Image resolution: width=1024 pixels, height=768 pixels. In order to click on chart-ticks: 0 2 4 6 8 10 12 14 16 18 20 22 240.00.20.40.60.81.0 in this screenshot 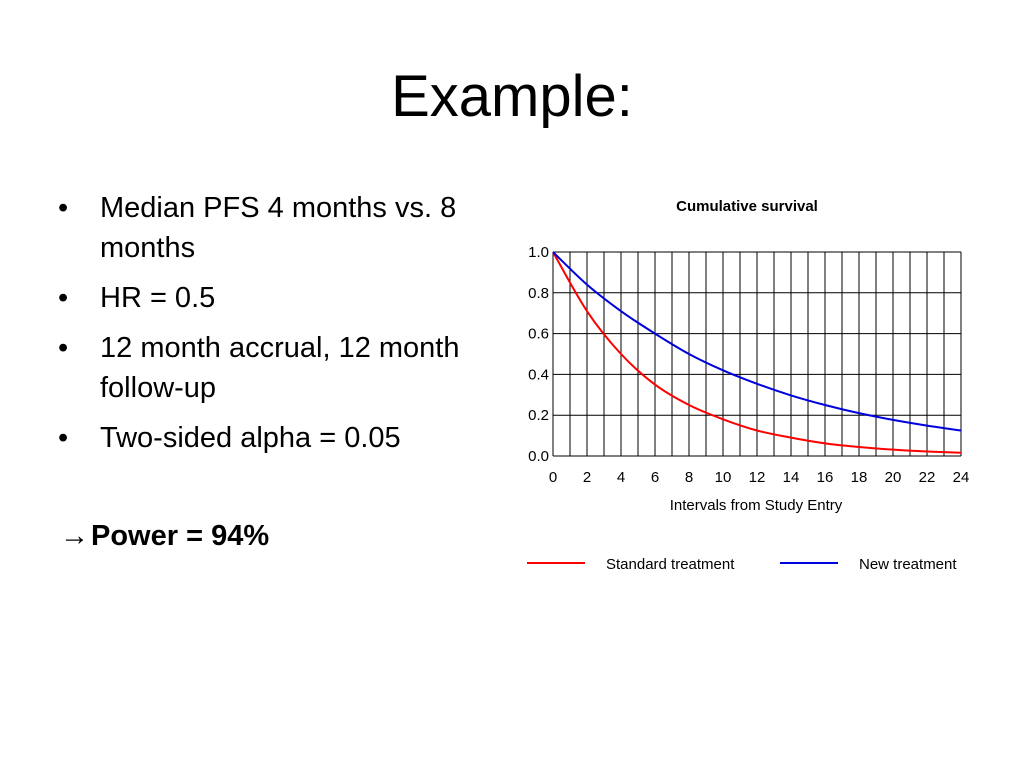, I will do `click(748, 365)`.